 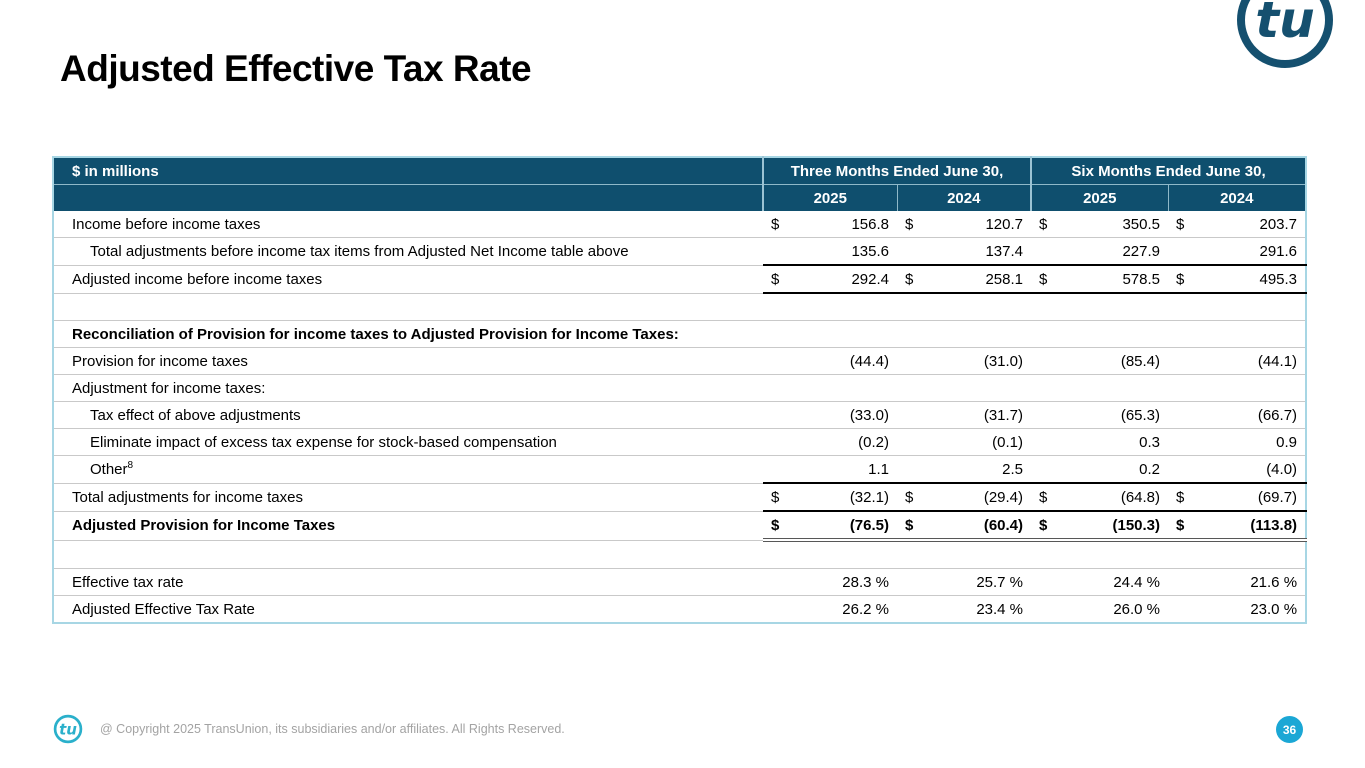 What do you see at coordinates (1137, 582) in the screenshot?
I see `value: 24.4 %` at bounding box center [1137, 582].